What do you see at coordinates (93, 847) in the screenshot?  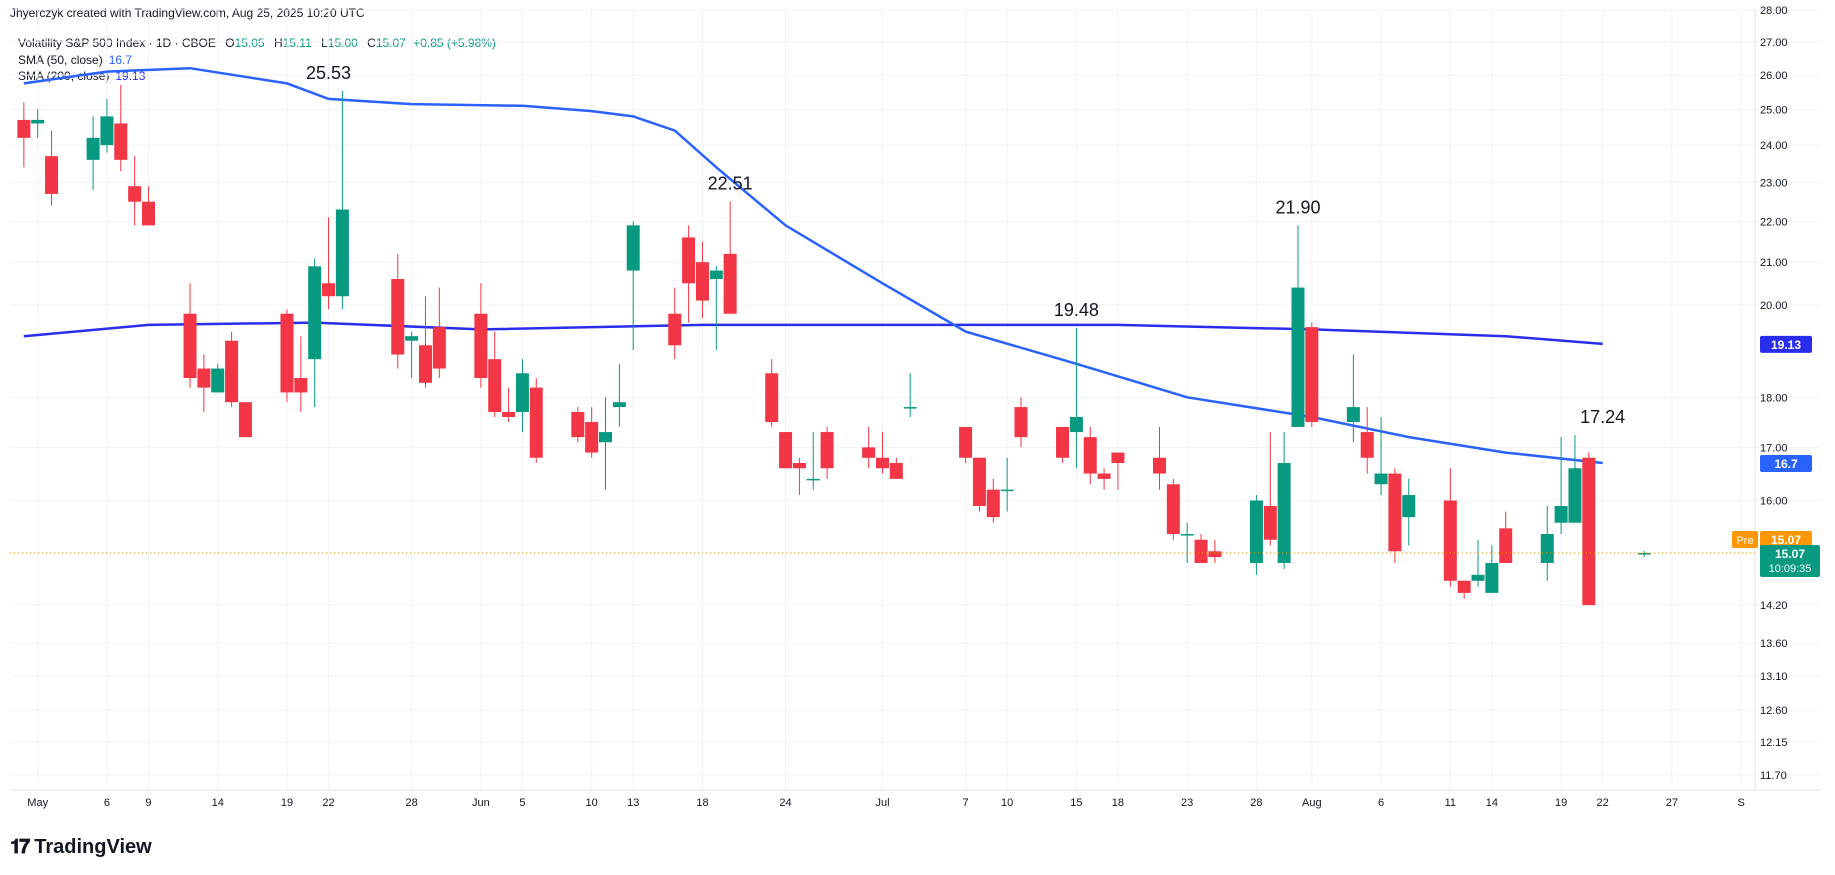 I see `logo-text: TradingView` at bounding box center [93, 847].